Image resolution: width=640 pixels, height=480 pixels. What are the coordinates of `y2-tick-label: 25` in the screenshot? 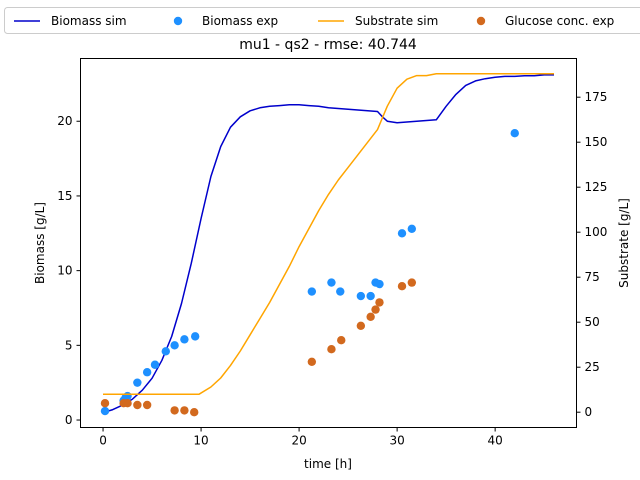 It's located at (592, 367).